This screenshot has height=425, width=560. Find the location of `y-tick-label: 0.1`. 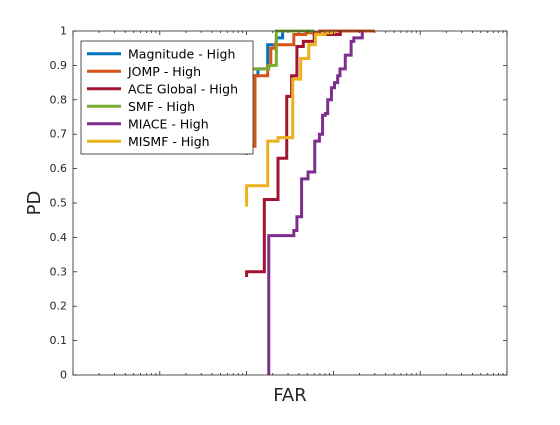

y-tick-label: 0.1 is located at coordinates (59, 340).